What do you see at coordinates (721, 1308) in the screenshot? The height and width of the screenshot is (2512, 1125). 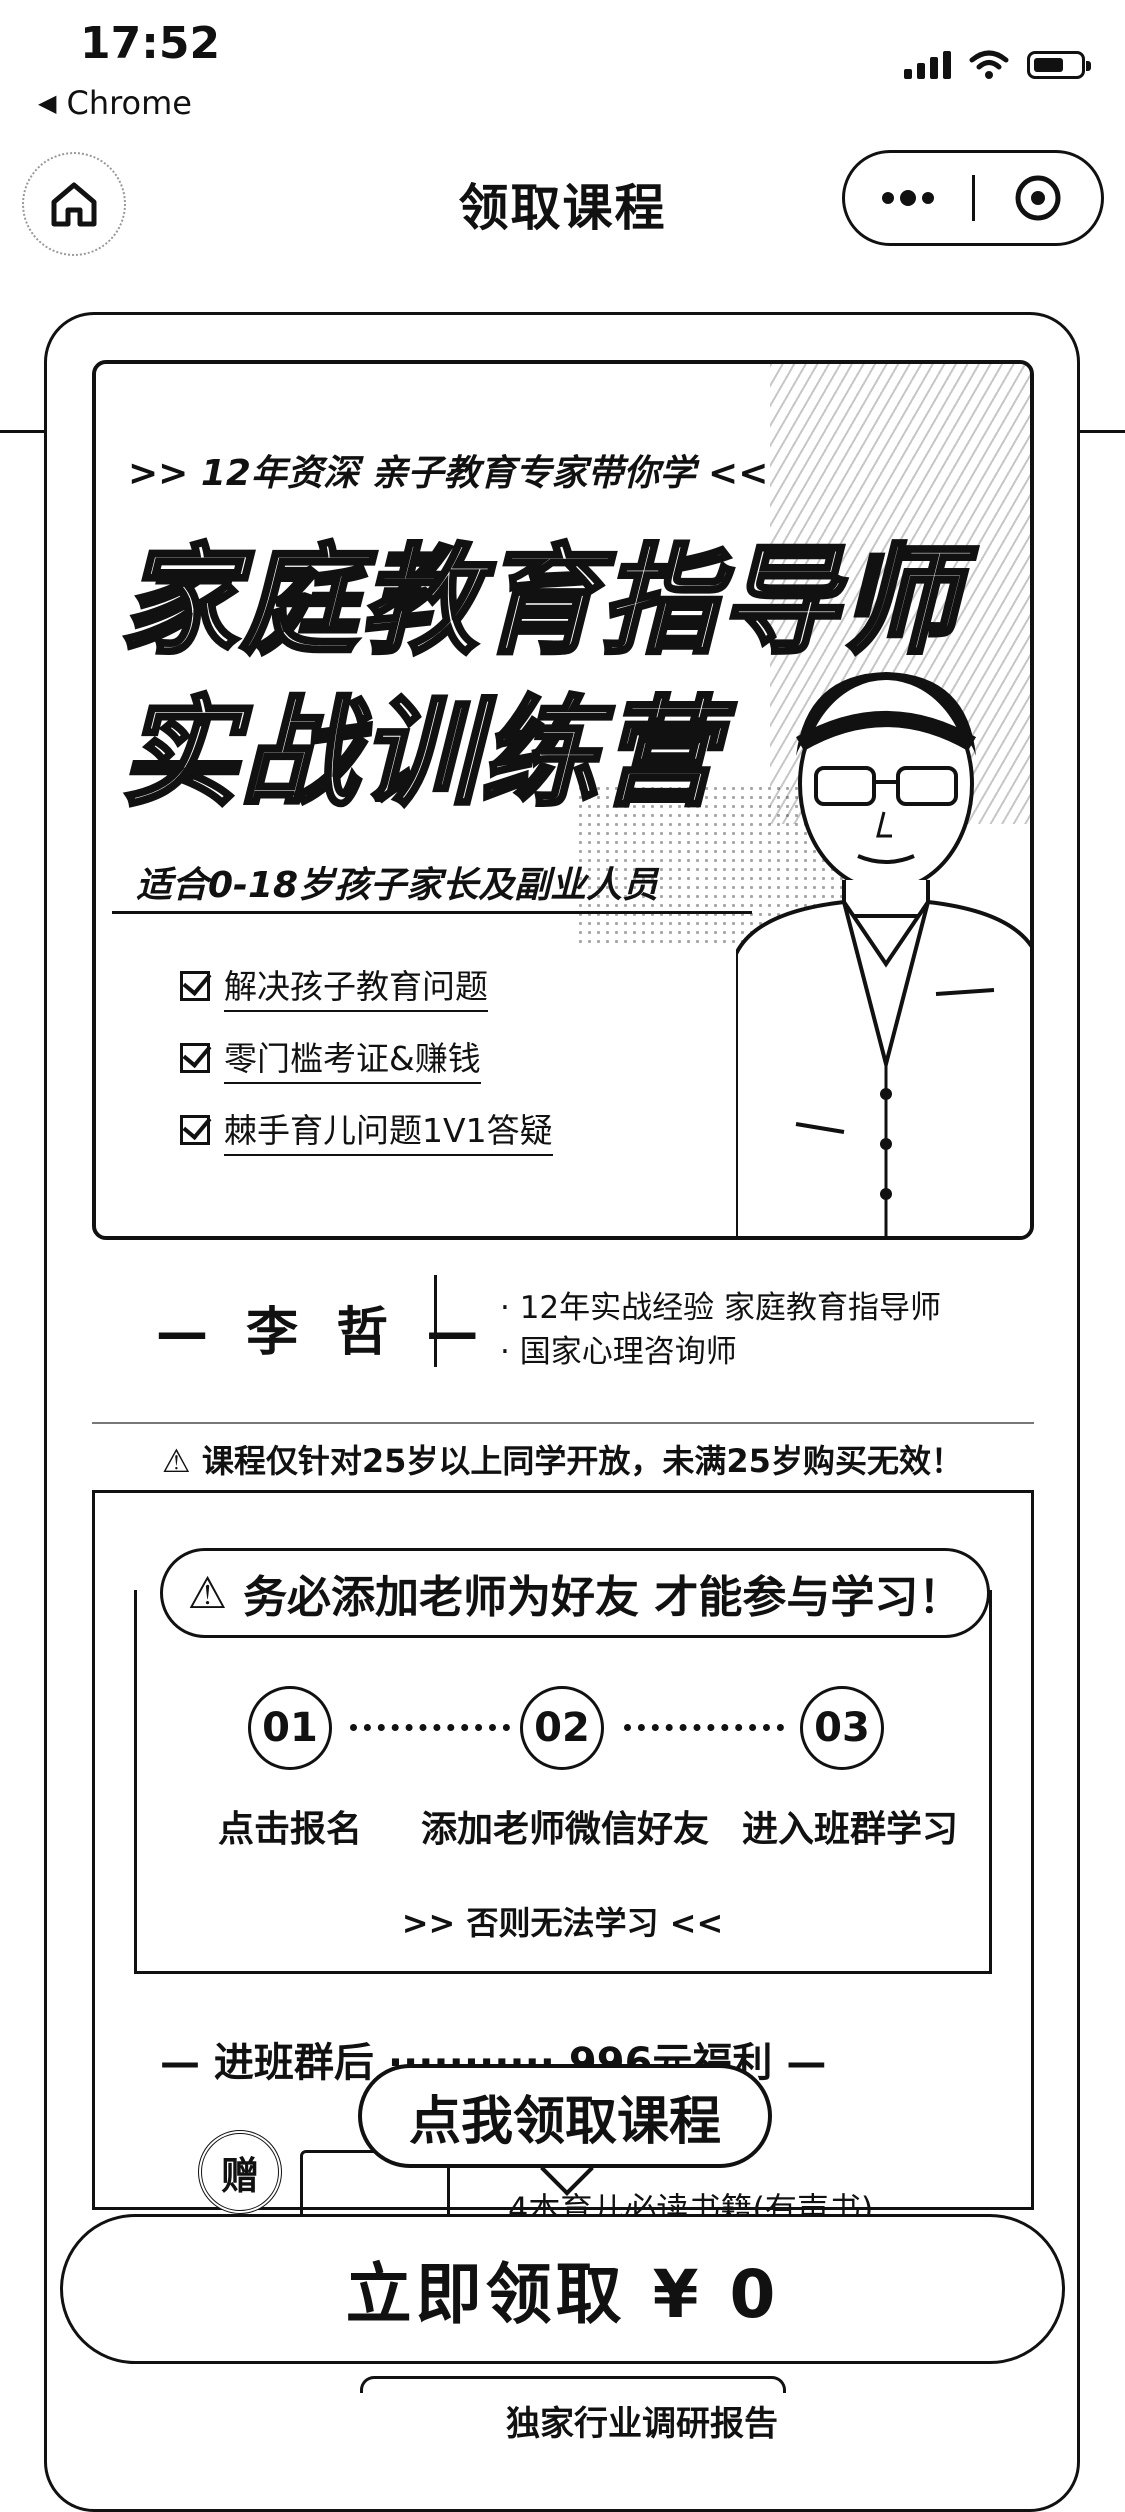 I see `teacher-desc-line: · 12年实战经验 家庭教育指导师` at bounding box center [721, 1308].